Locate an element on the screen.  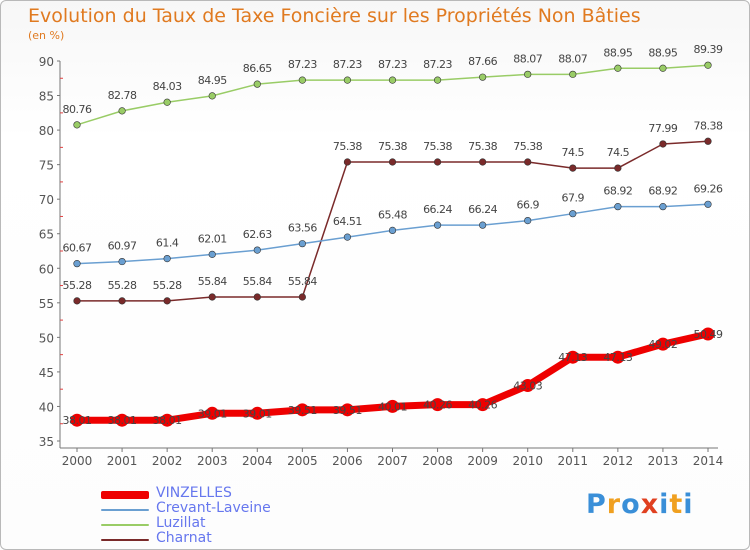
legend-label: VINZELLES is located at coordinates (194, 493).